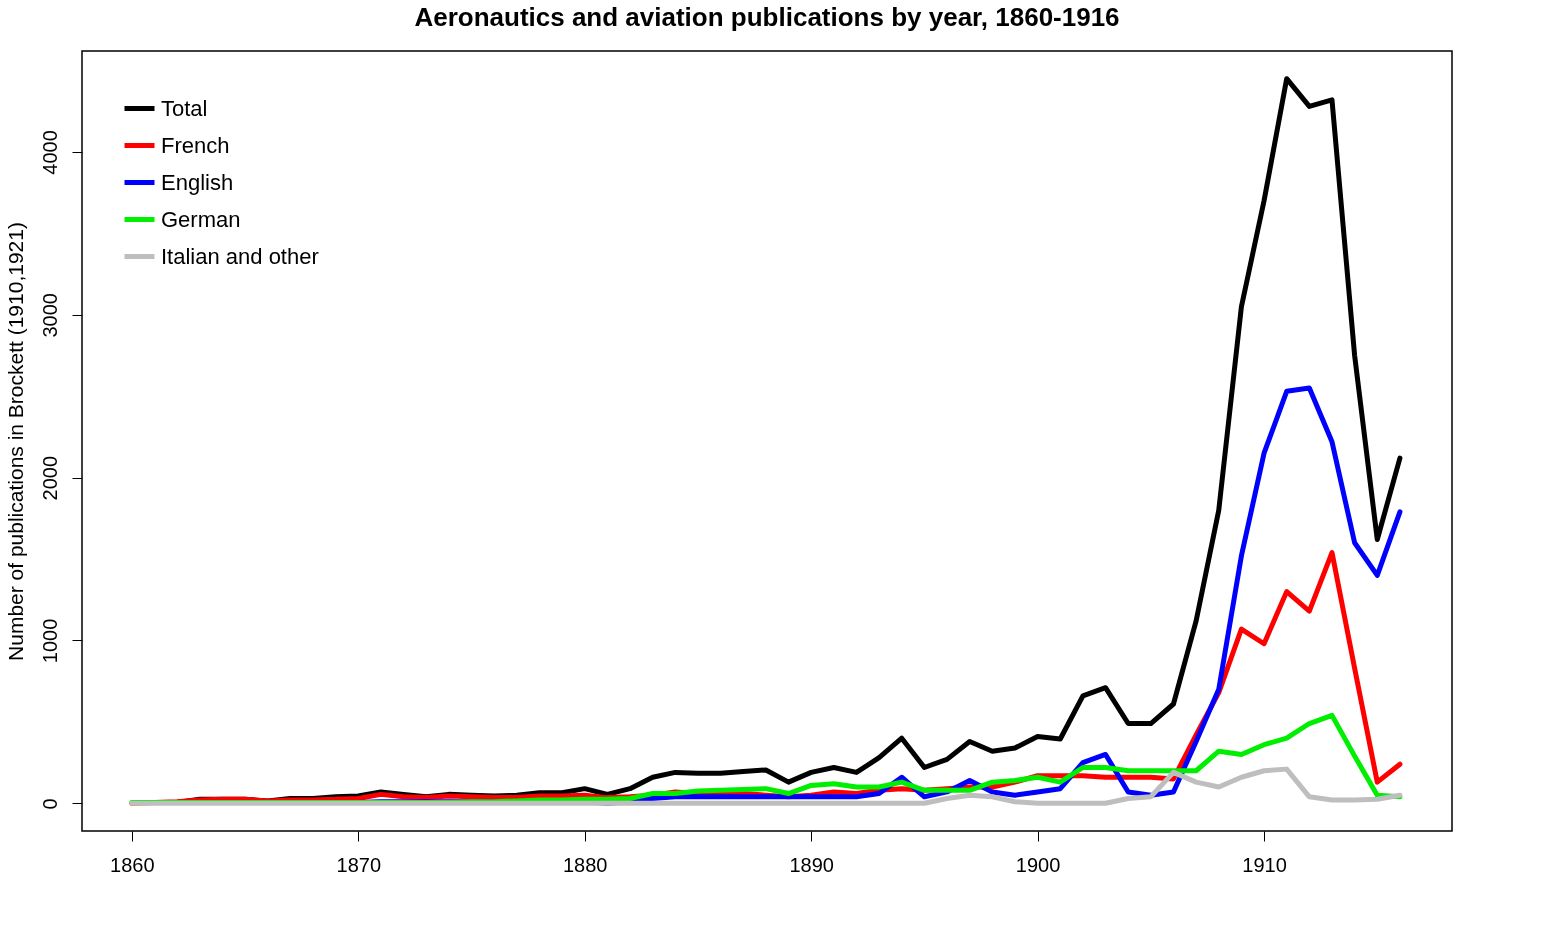 This screenshot has height=943, width=1559. What do you see at coordinates (195, 145) in the screenshot?
I see `legend-label: French` at bounding box center [195, 145].